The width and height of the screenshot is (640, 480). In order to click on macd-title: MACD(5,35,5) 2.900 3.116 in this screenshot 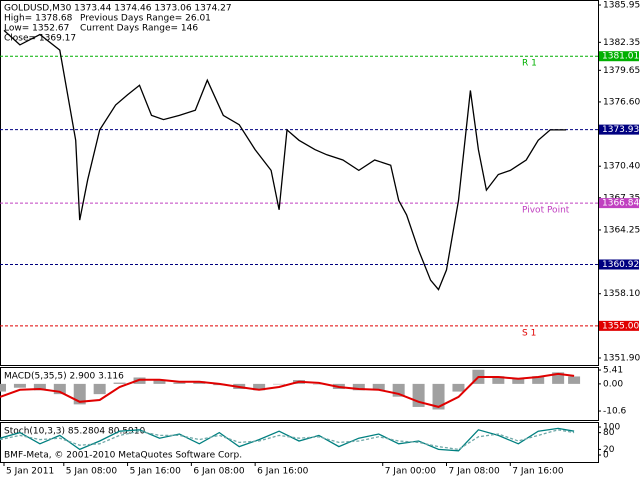, I will do `click(64, 377)`.